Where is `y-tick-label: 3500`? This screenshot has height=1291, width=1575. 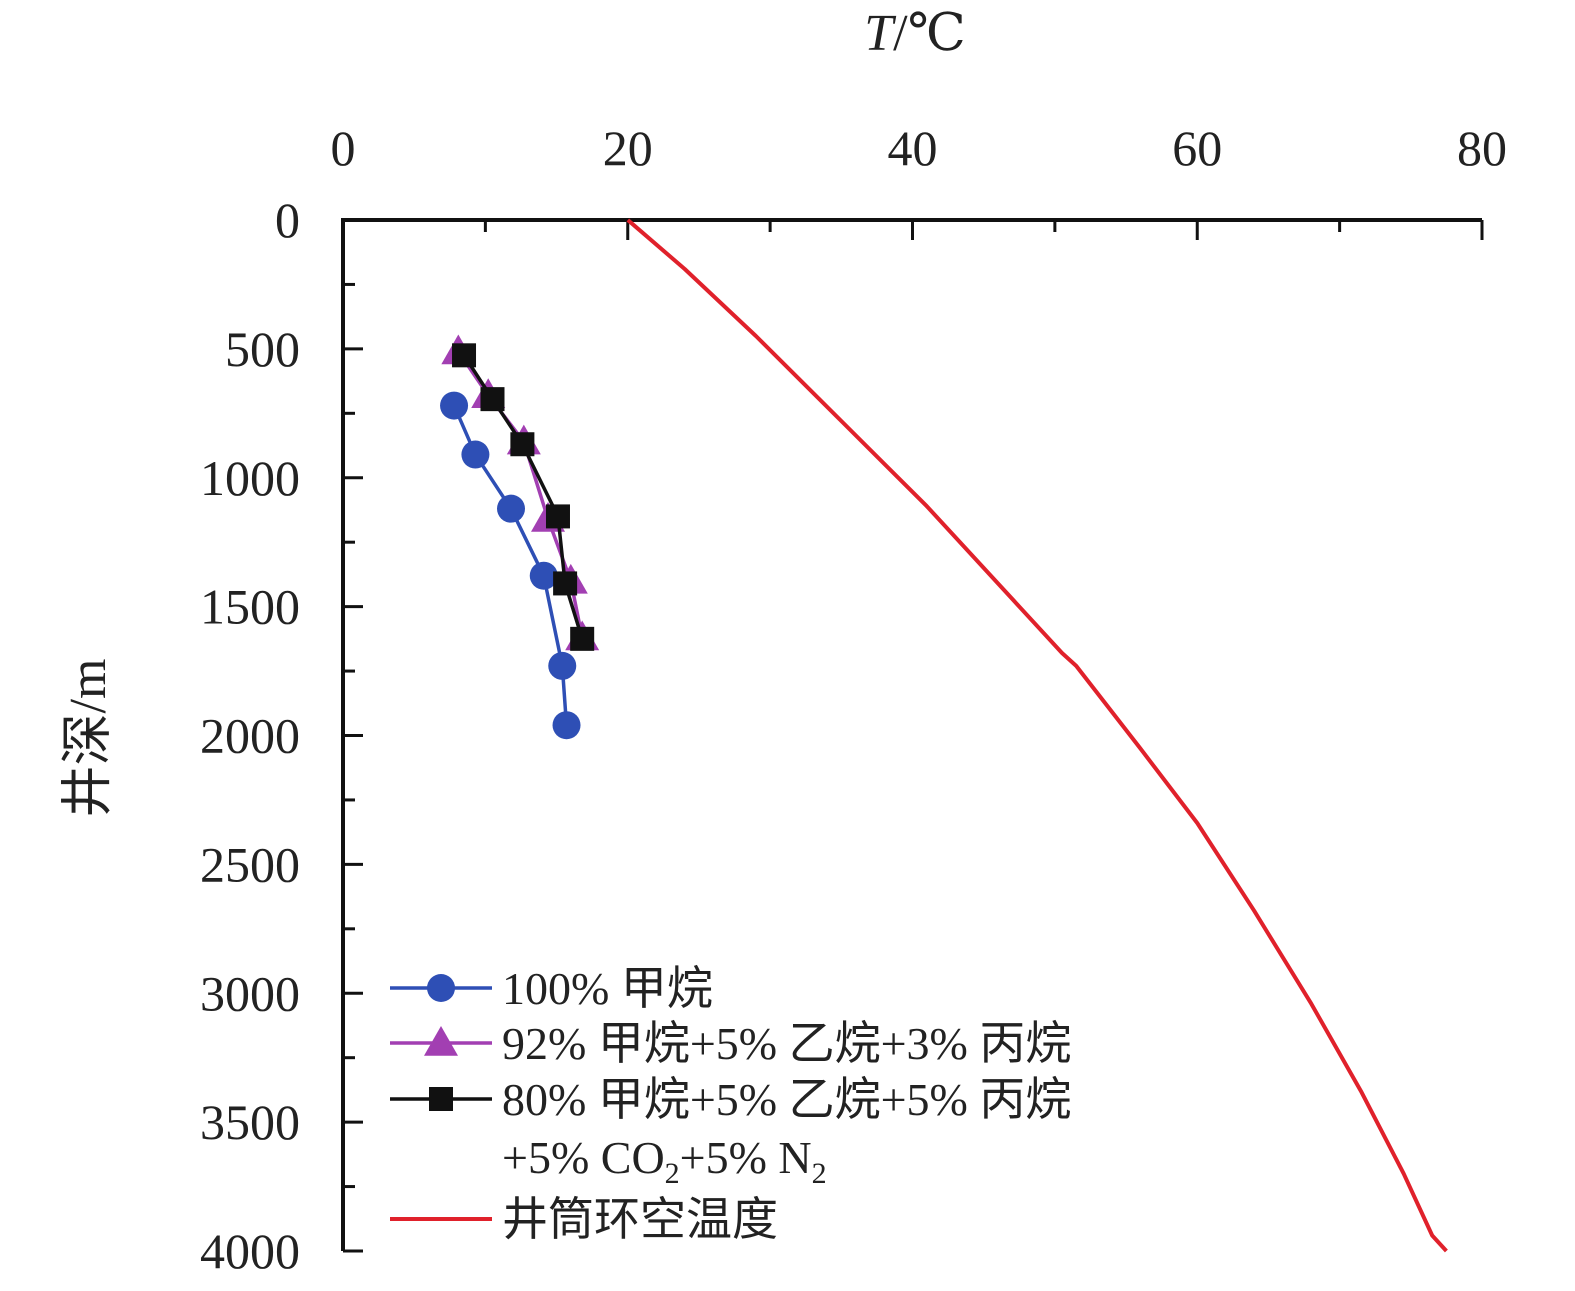 y-tick-label: 3500 is located at coordinates (250, 1122).